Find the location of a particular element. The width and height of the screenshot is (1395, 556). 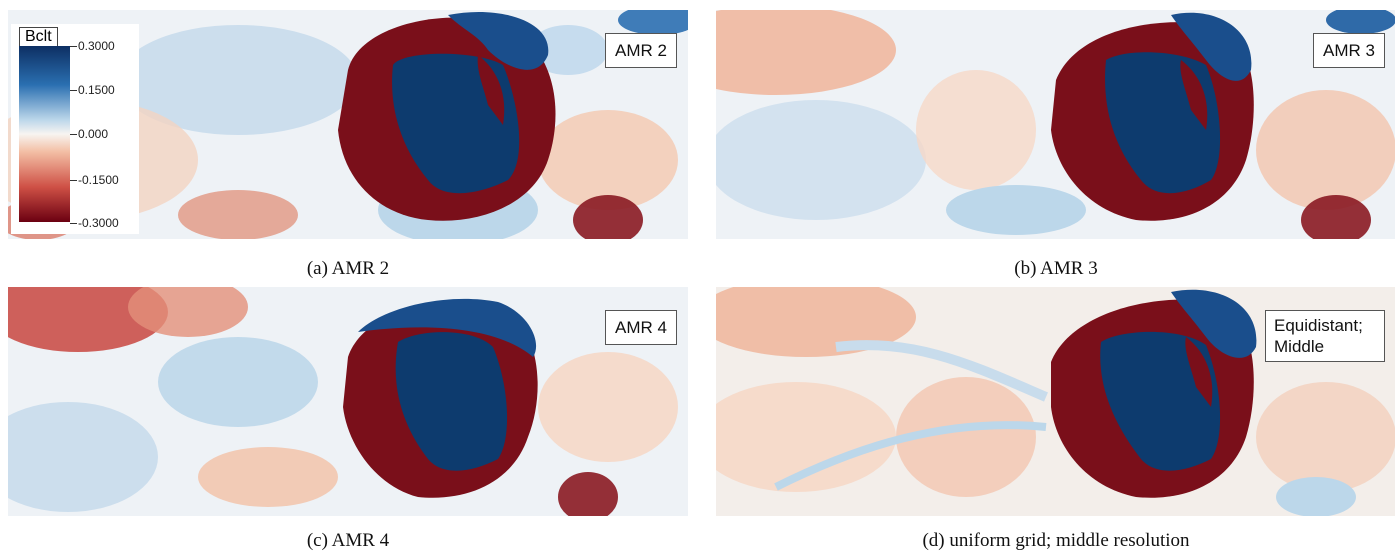

colorbar-tick: 0.000 is located at coordinates (89, 134).